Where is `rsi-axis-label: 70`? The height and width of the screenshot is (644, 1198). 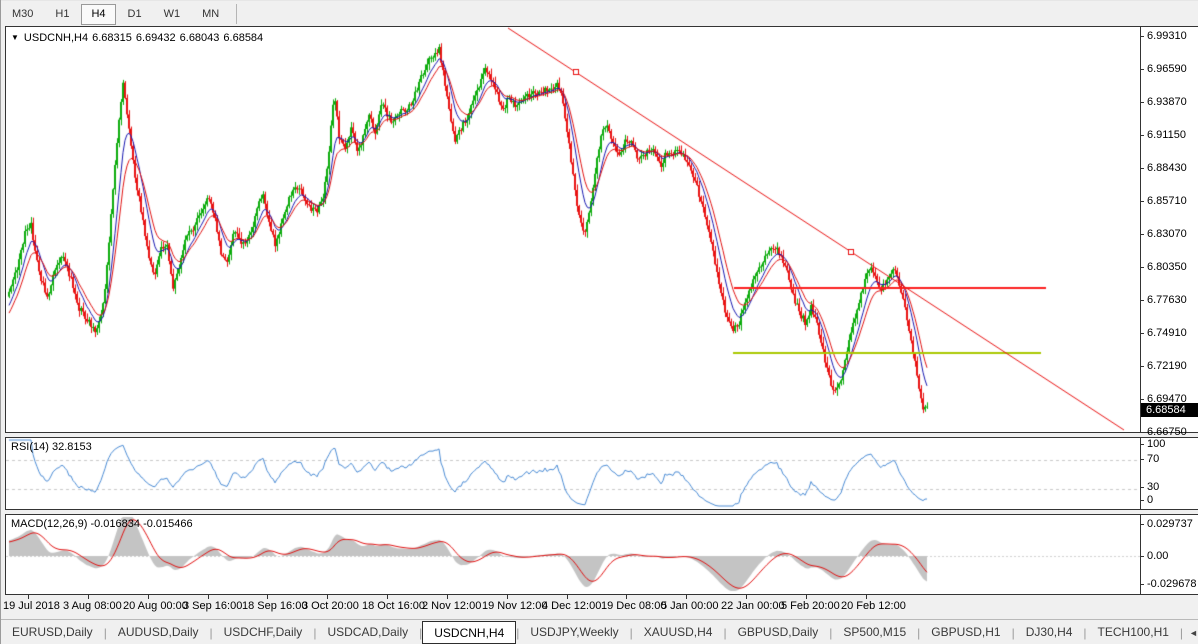
rsi-axis-label: 70 is located at coordinates (1153, 459).